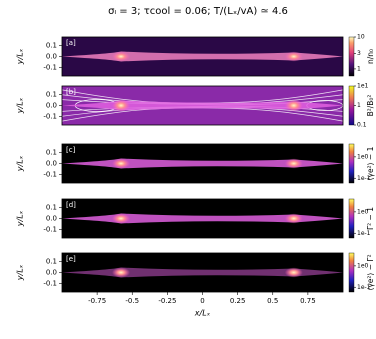 The height and width of the screenshot is (339, 376). I want to click on x-tick-label: -0.25, so click(167, 301).